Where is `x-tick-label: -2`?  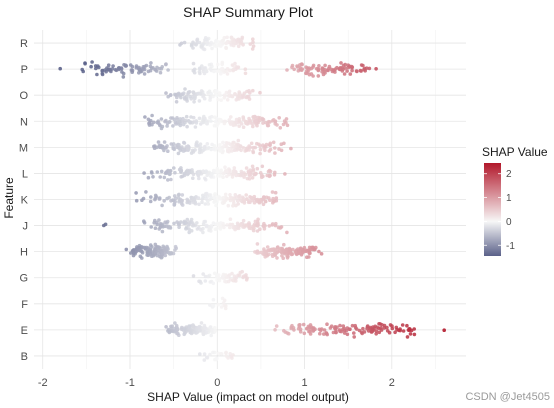
x-tick-label: -2 is located at coordinates (43, 383).